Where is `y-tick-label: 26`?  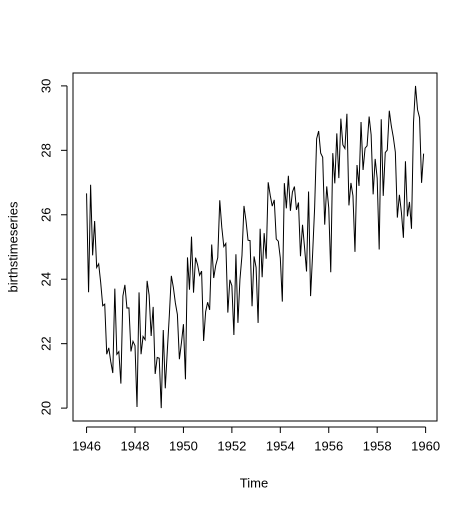 y-tick-label: 26 is located at coordinates (45, 215).